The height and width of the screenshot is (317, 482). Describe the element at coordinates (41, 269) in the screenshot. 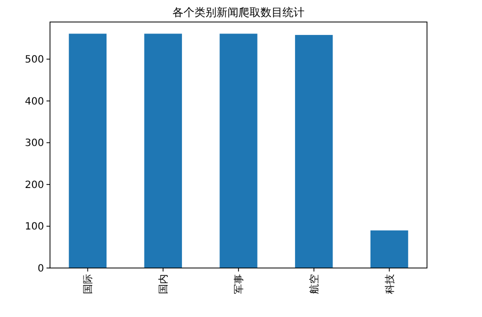

I see `y-tick-label: 0` at that location.